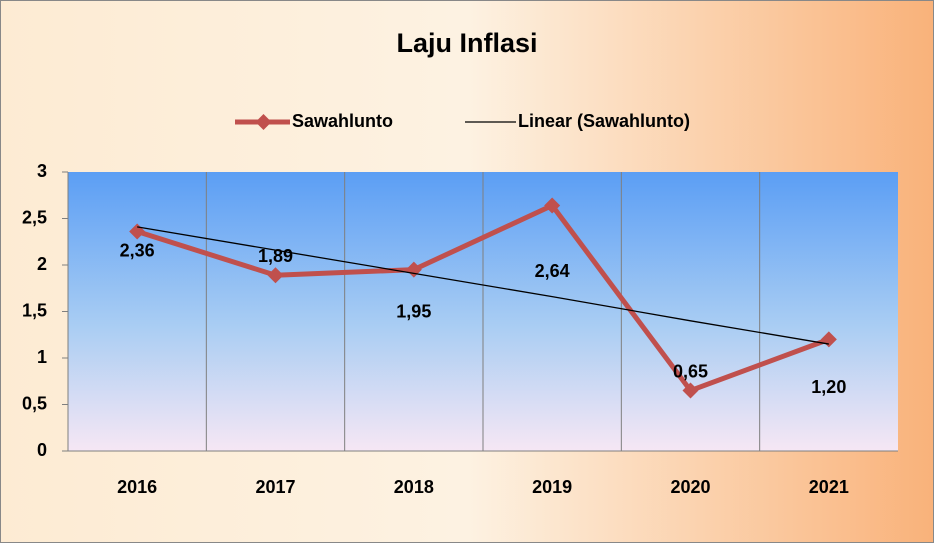  I want to click on x-tick-label: 2020, so click(690, 487).